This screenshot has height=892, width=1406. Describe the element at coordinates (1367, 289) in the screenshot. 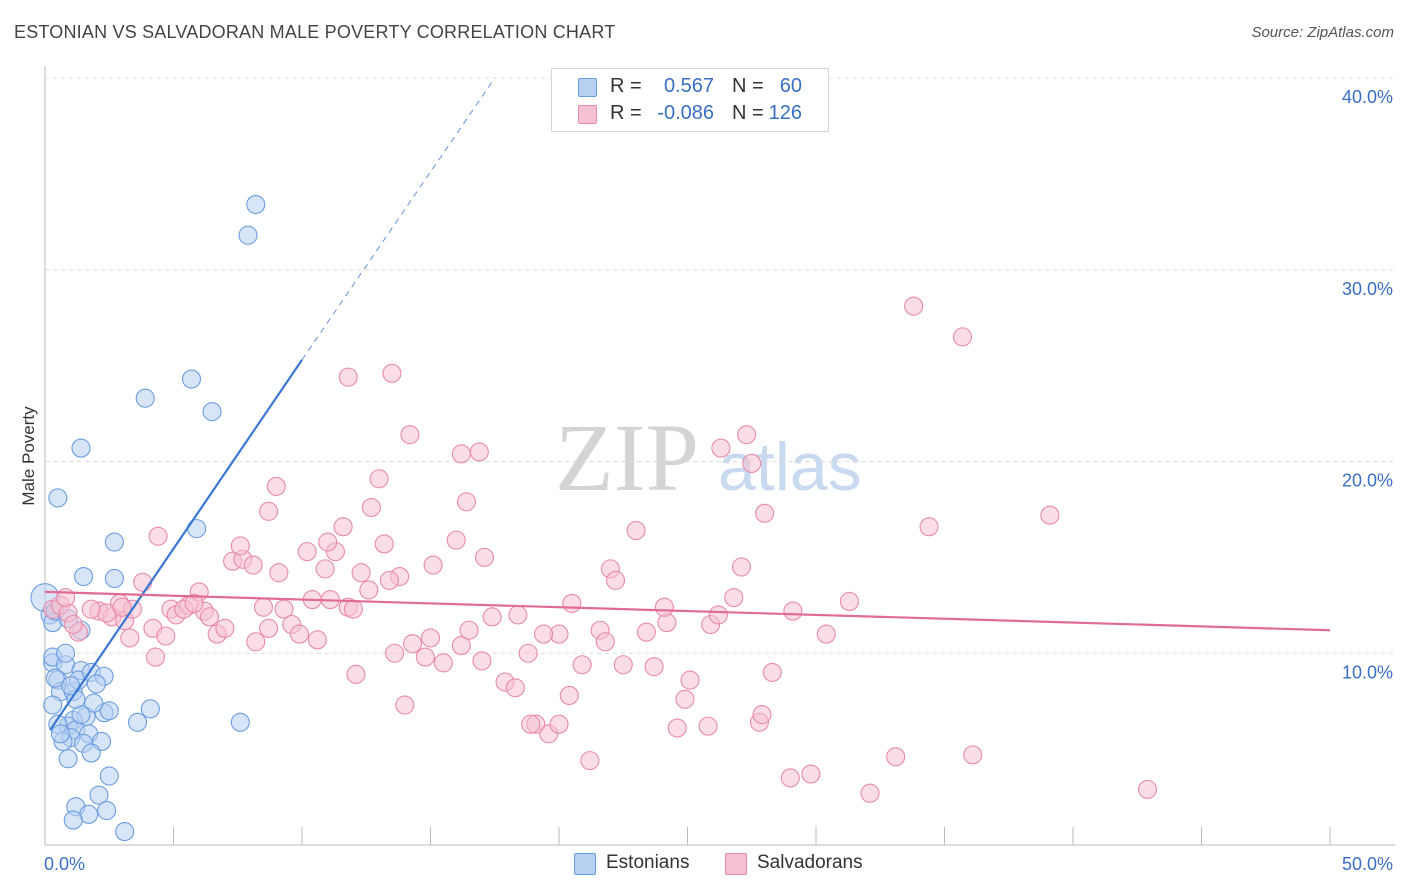

I see `y-tick-label: 30.0%` at that location.